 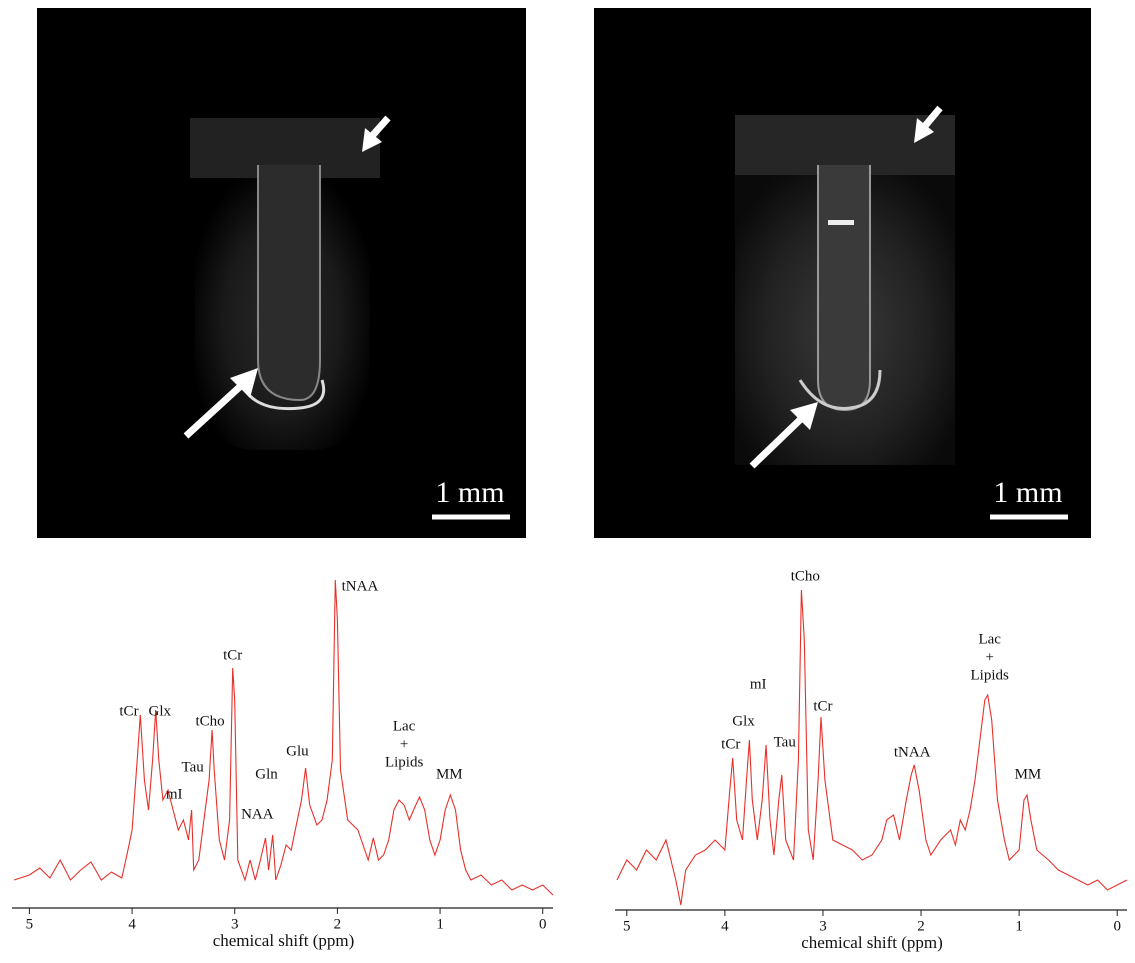 I want to click on peak-label: Gln, so click(x=266, y=774).